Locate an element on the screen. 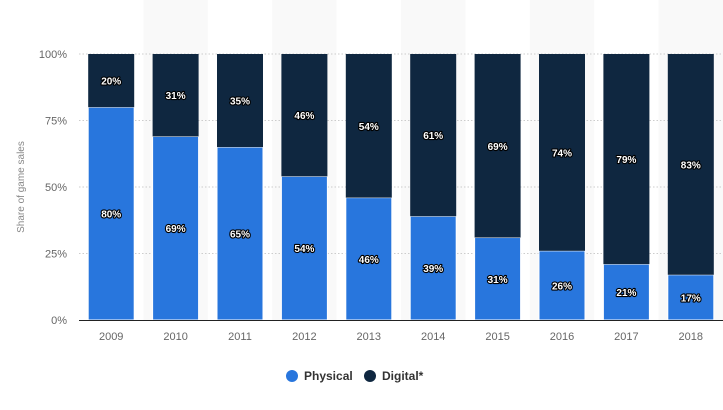 The height and width of the screenshot is (410, 723). y-tick-label: 50% is located at coordinates (56, 188).